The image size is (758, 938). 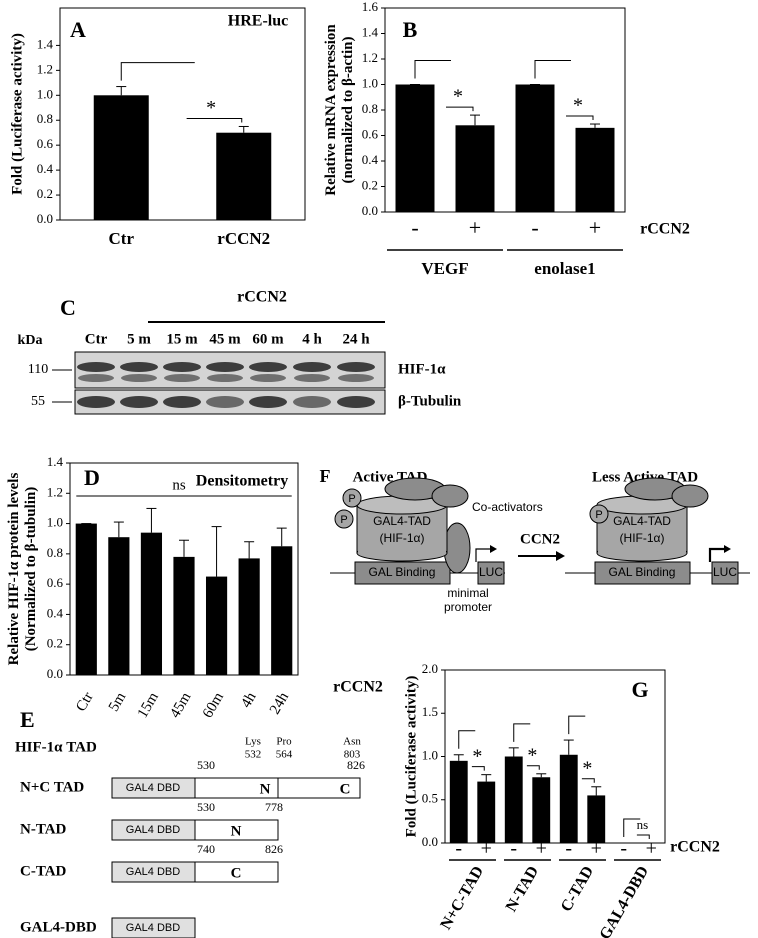 I want to click on residue-number: 826, so click(x=356, y=765).